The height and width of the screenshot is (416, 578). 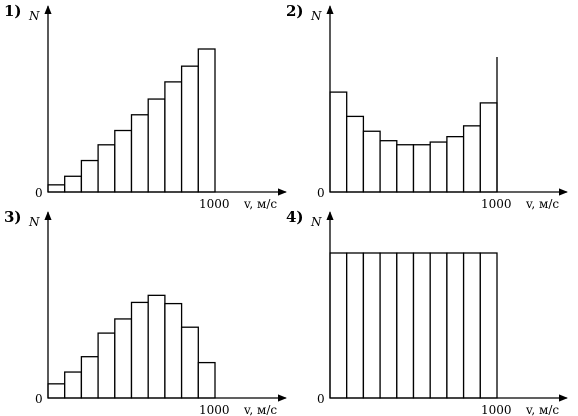 I want to click on panel-number: 4), so click(x=295, y=217).